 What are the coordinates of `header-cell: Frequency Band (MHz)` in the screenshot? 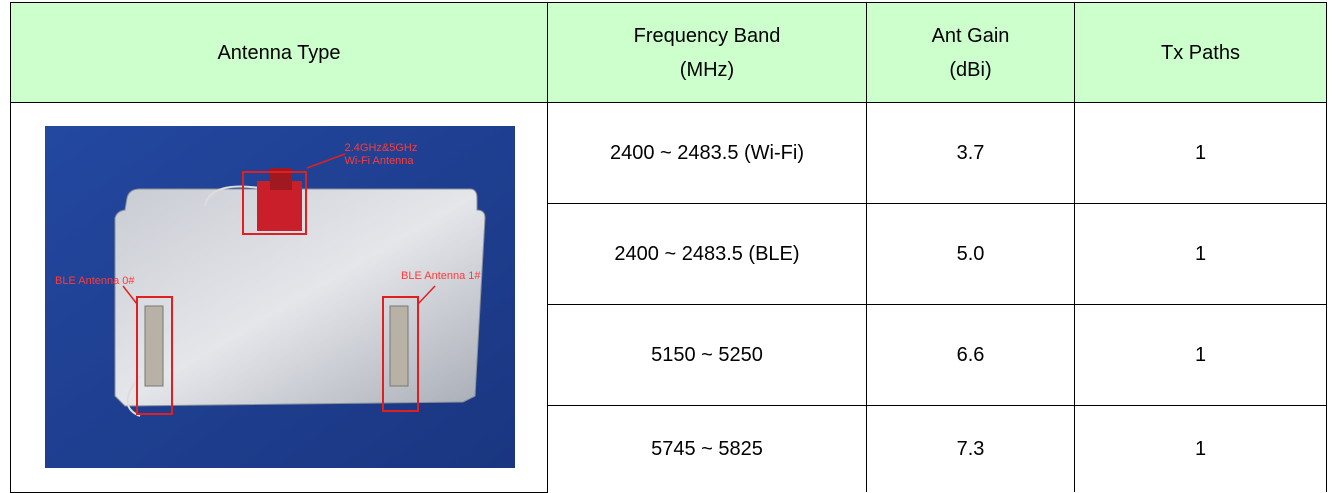 It's located at (707, 52).